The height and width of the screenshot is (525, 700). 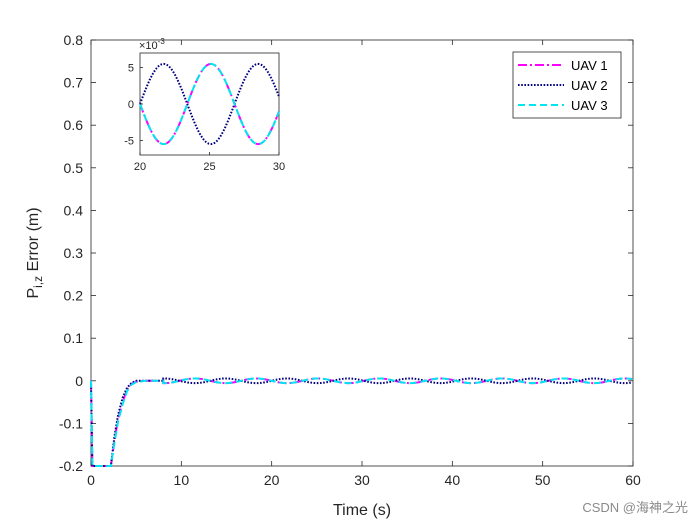 I want to click on y-tick-label: -0.1, so click(x=71, y=423).